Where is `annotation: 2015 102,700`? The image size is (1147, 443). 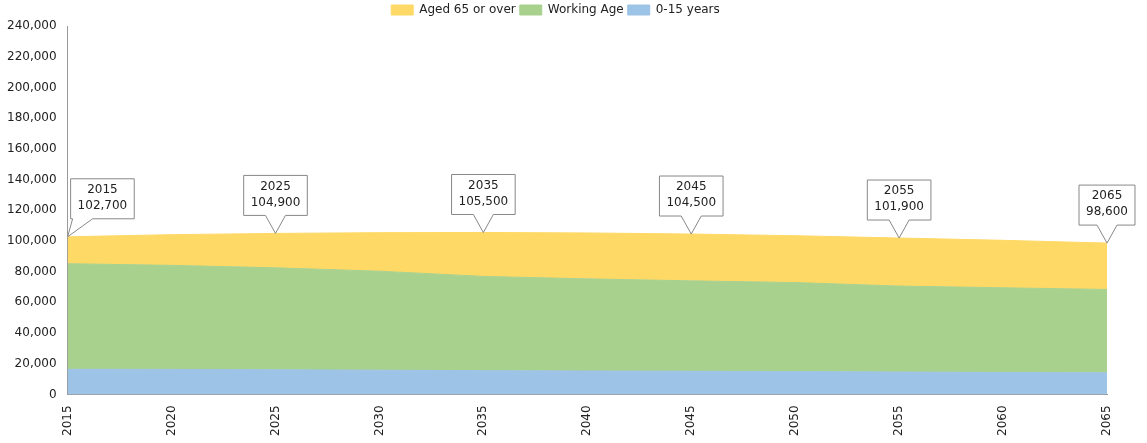
annotation: 2015 102,700 is located at coordinates (102, 196).